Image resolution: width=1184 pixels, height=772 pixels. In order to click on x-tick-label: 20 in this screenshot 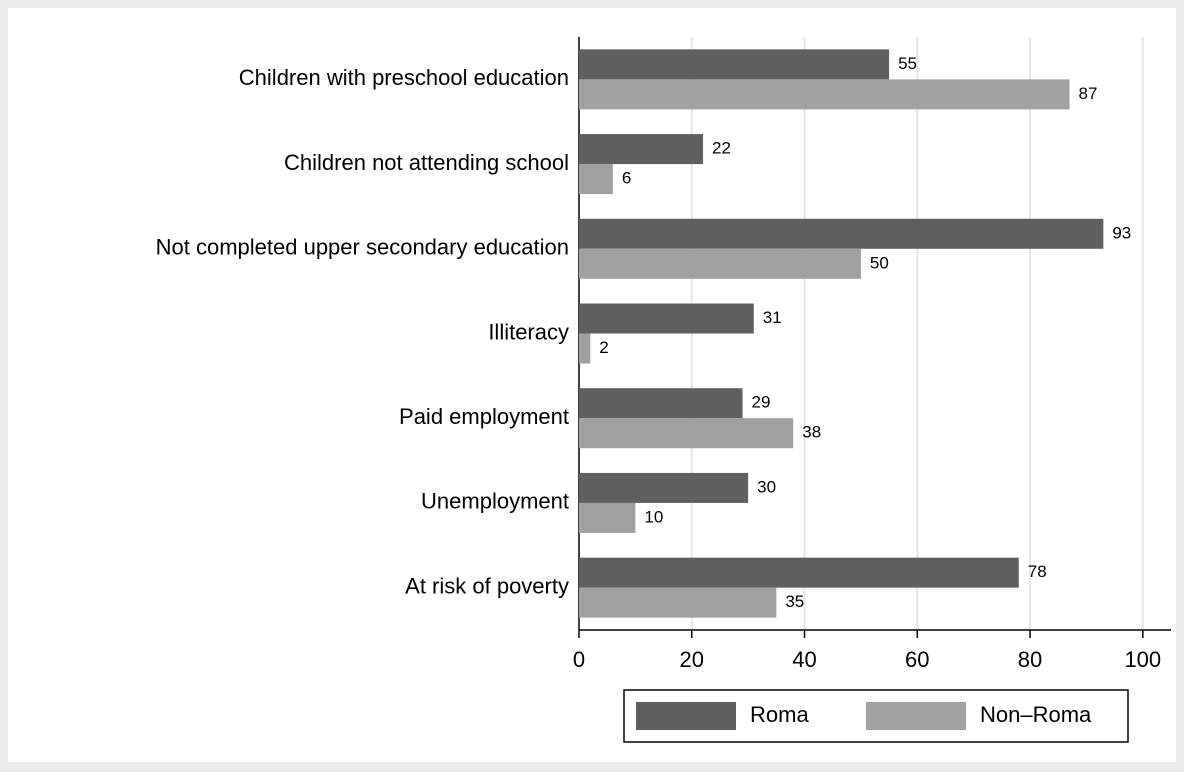, I will do `click(692, 659)`.